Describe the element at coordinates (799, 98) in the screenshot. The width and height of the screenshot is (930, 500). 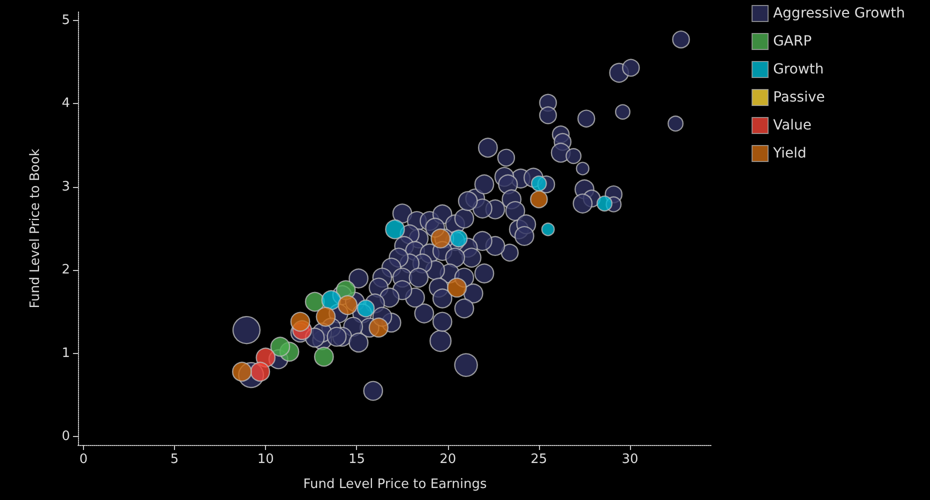
I see `legend-label: Passive` at that location.